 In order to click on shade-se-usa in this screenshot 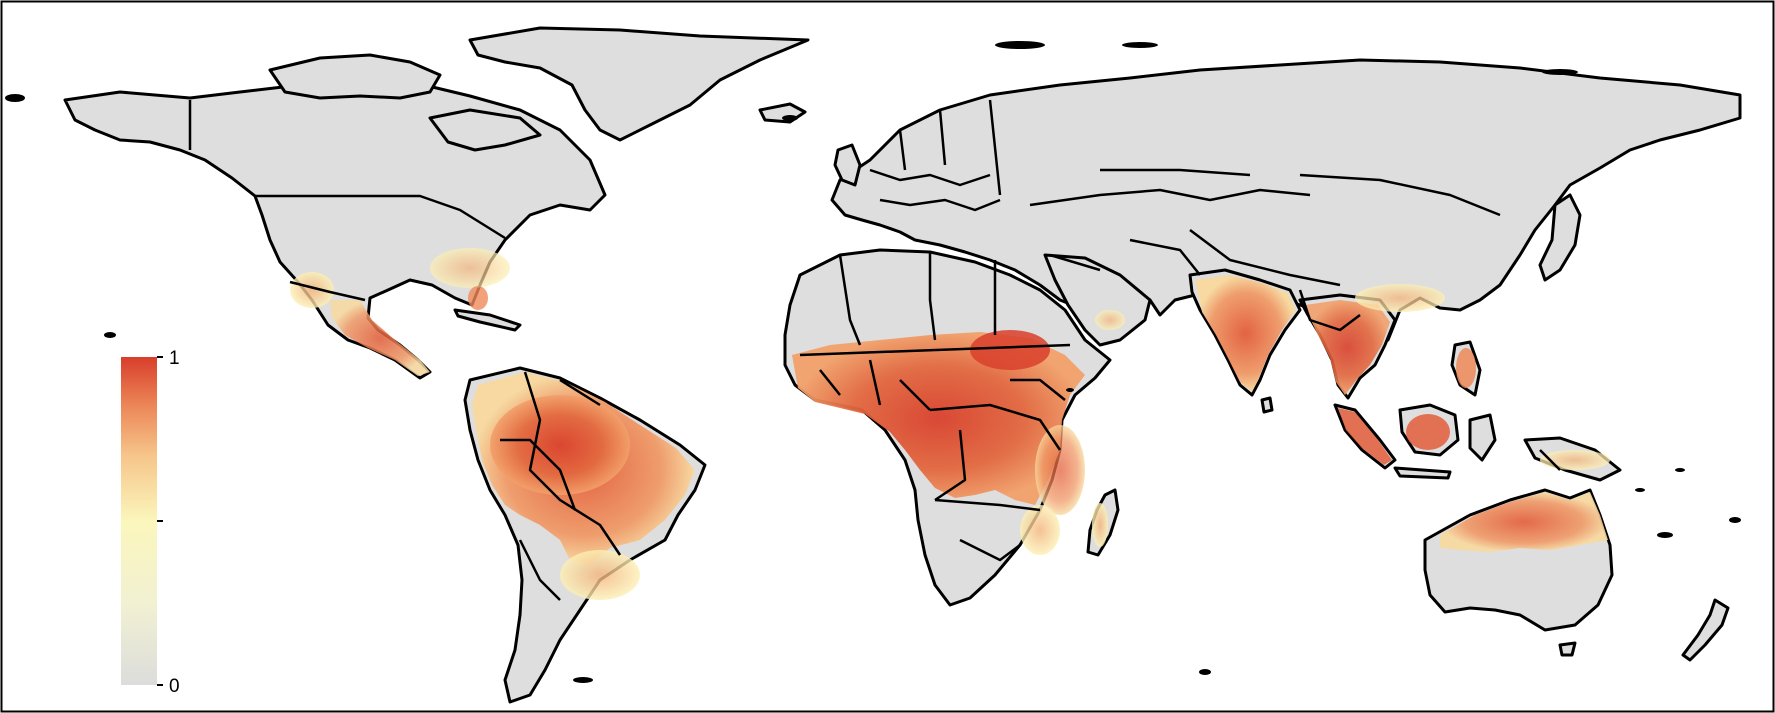, I will do `click(470, 268)`.